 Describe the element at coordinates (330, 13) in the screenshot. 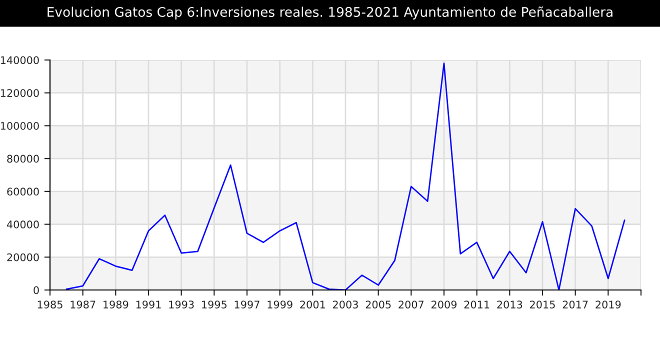

I see `chart-title: Evolucion Gatos Cap 6:Inversiones reales. 1985-2021 Ayuntamiento de Peñacaballera` at that location.